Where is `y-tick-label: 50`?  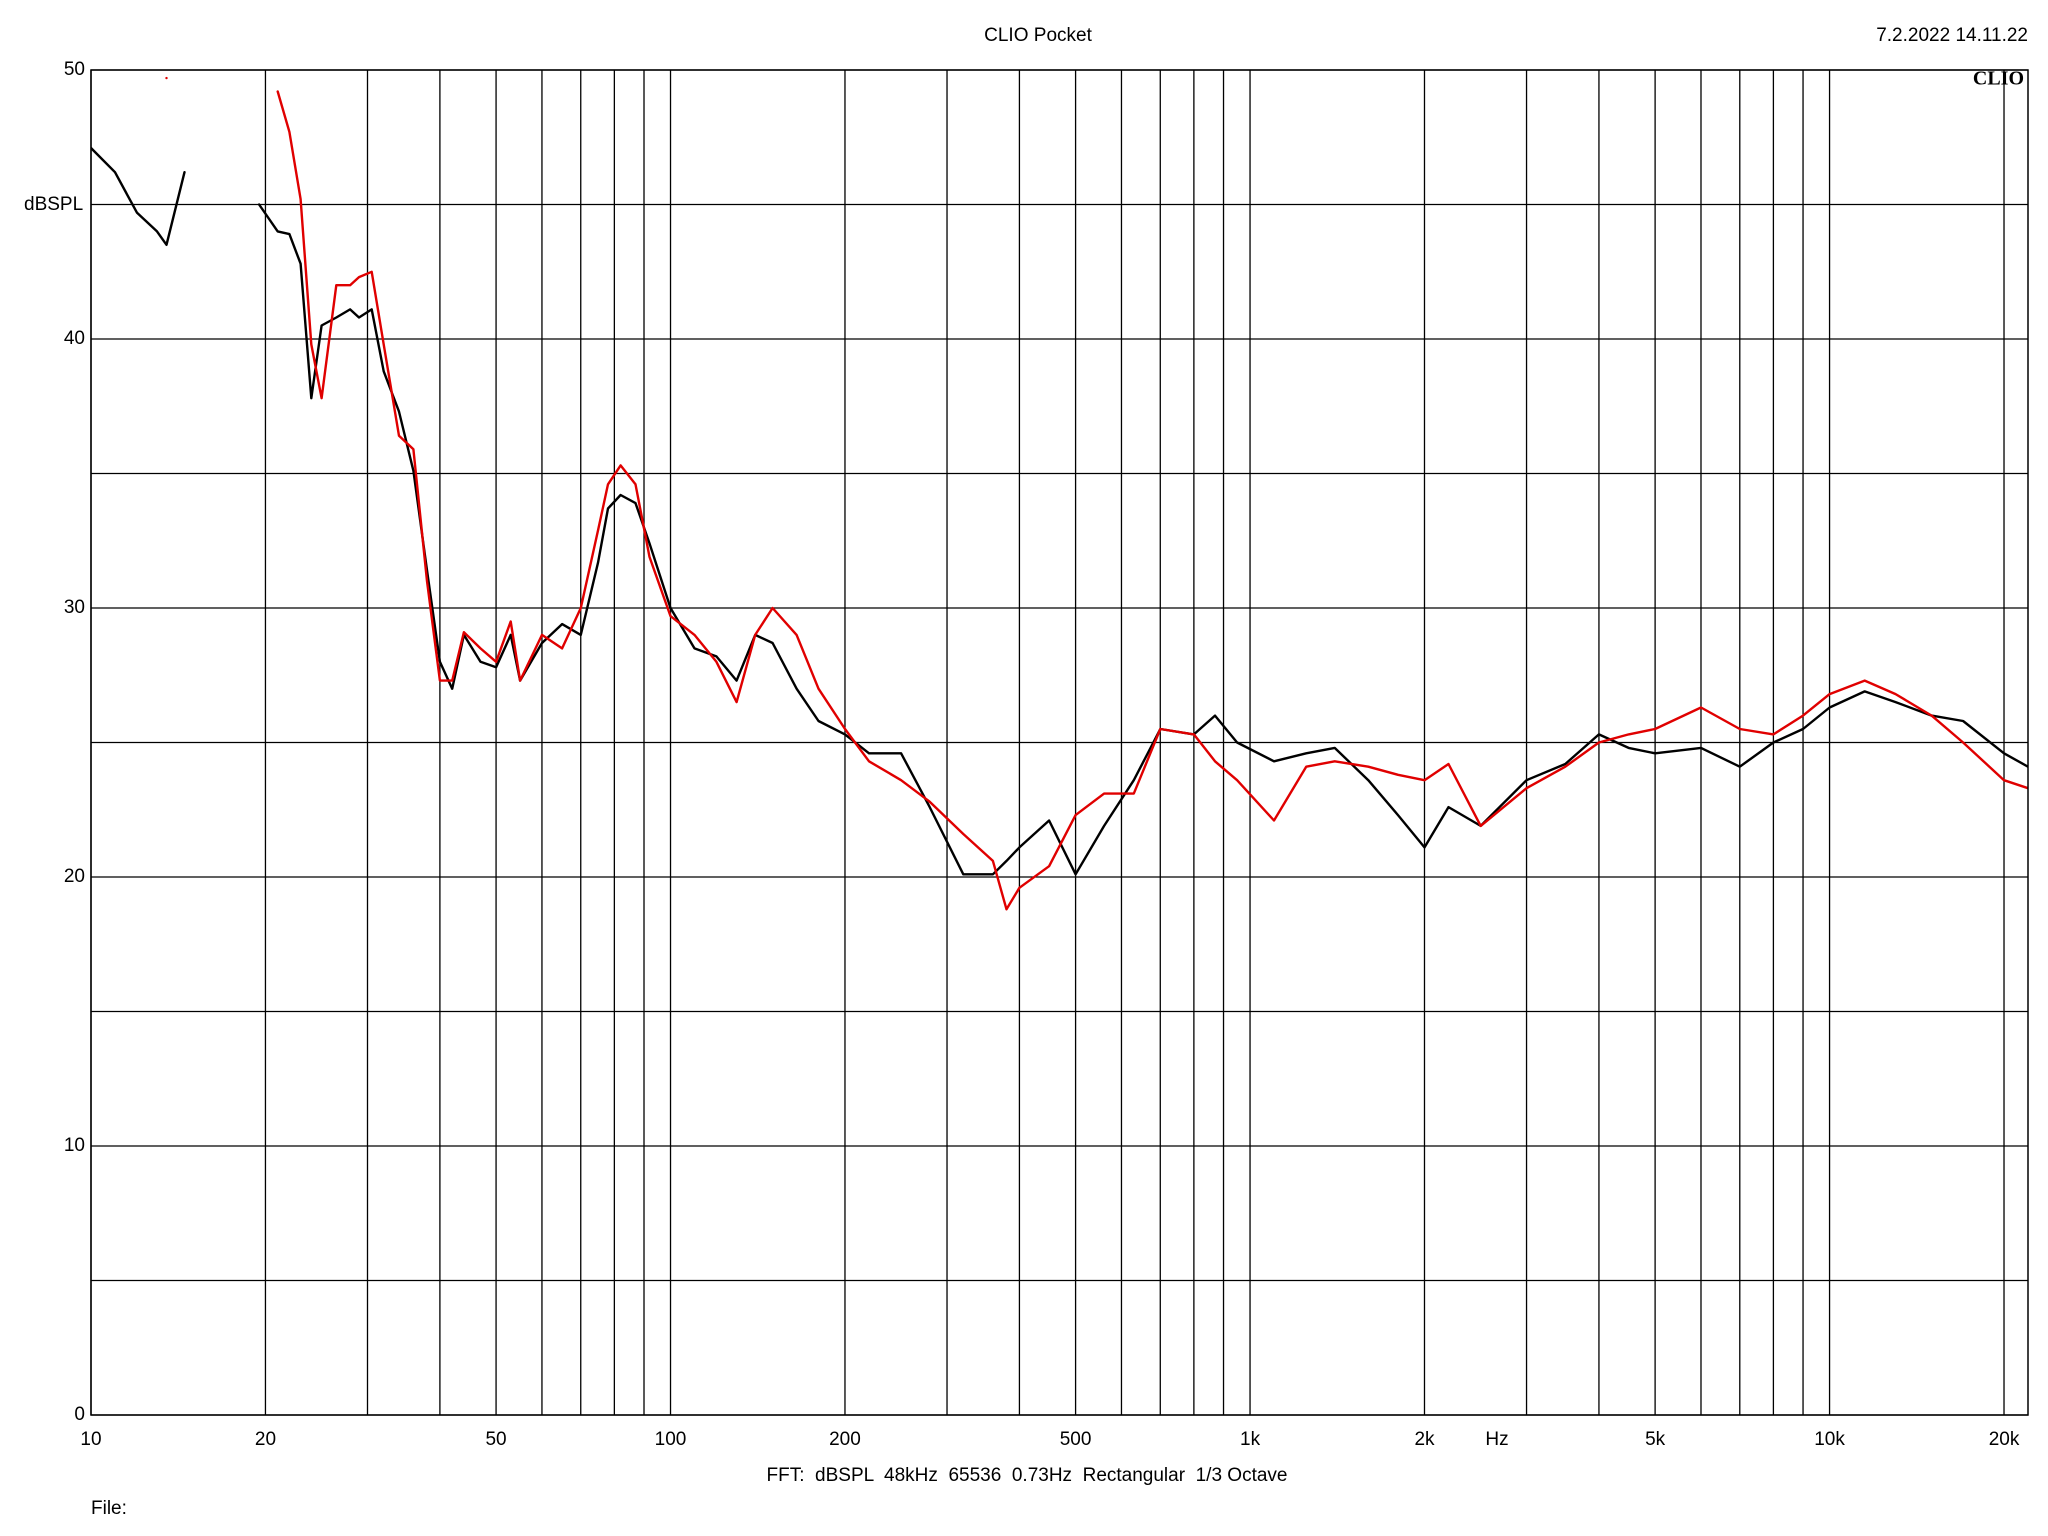 y-tick-label: 50 is located at coordinates (74, 69).